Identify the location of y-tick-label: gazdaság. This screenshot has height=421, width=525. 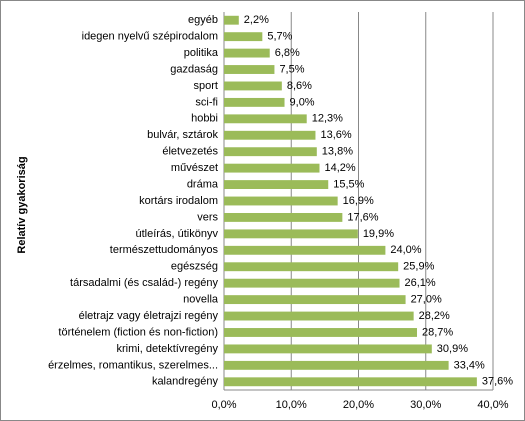
(194, 69).